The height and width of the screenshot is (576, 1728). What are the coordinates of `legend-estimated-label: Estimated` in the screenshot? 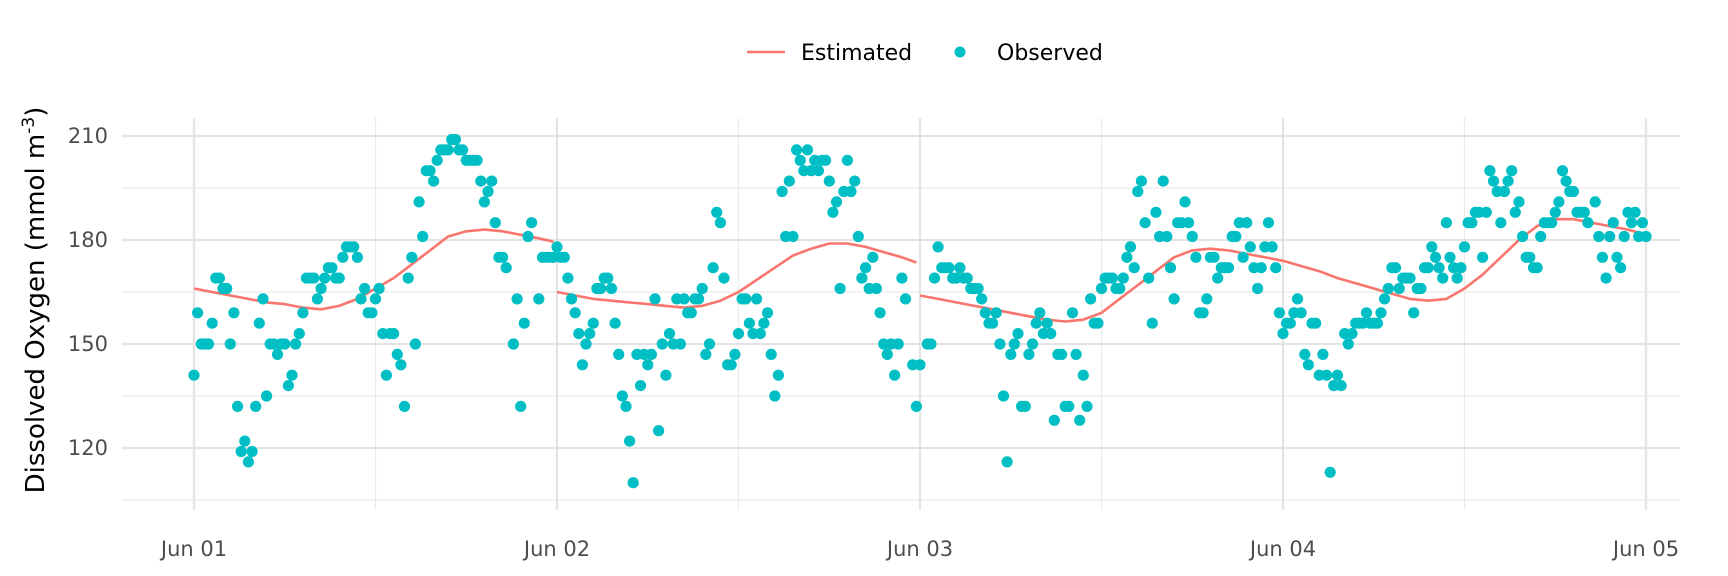 It's located at (856, 53).